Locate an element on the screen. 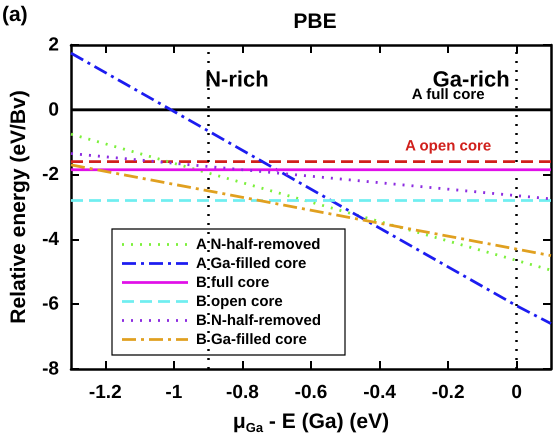 Image resolution: width=553 pixels, height=439 pixels. x-tick-label: -0.6 is located at coordinates (311, 392).